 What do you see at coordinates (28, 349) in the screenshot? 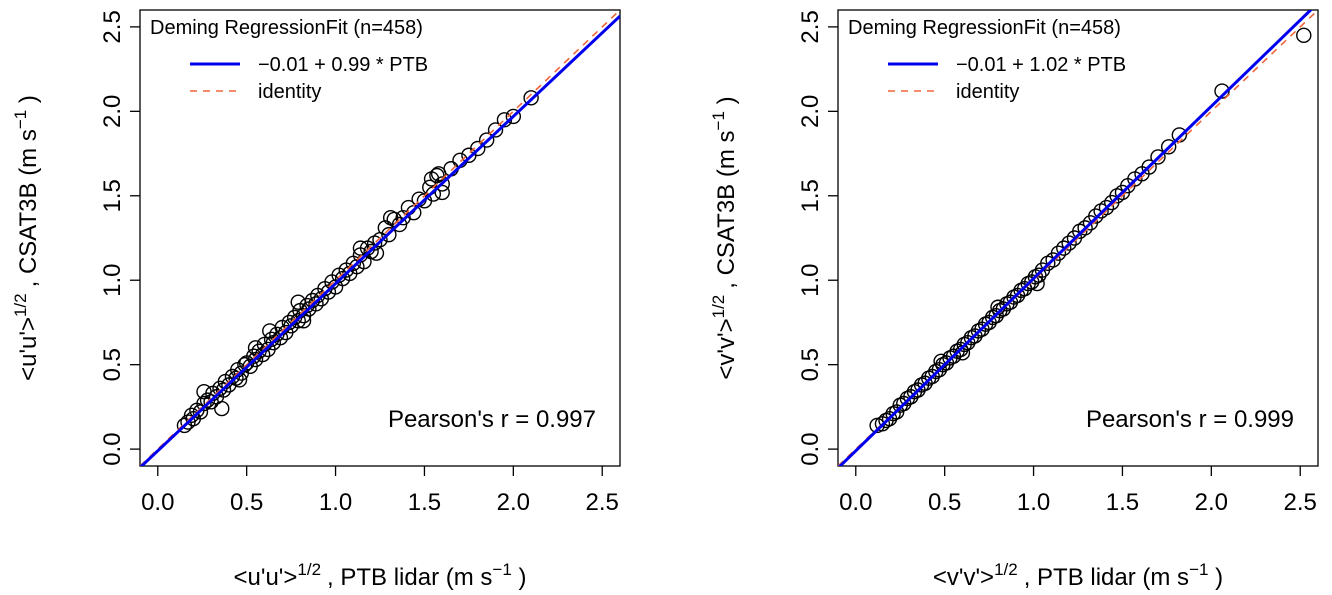
I see `y-axis-label-prefix: <u'u'>` at bounding box center [28, 349].